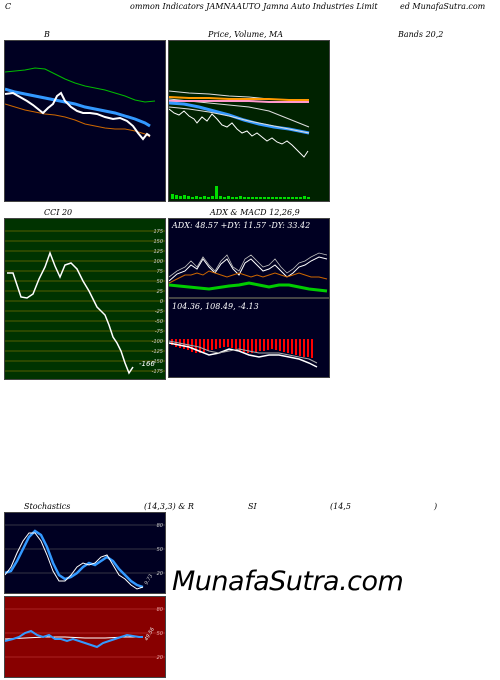 The width and height of the screenshot is (500, 680). I want to click on header-right: ed MunafaSutra.com, so click(443, 6).